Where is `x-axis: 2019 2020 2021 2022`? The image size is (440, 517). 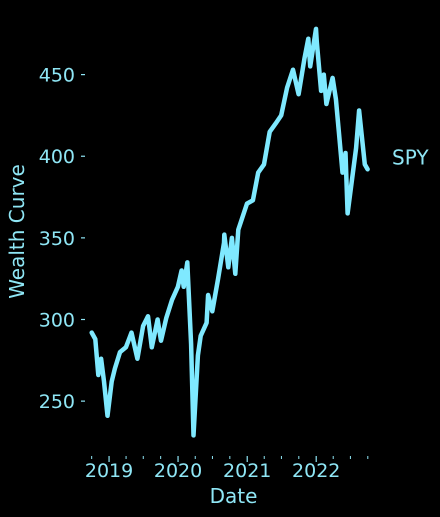 x-axis: 2019 2020 2021 2022 is located at coordinates (227, 469).